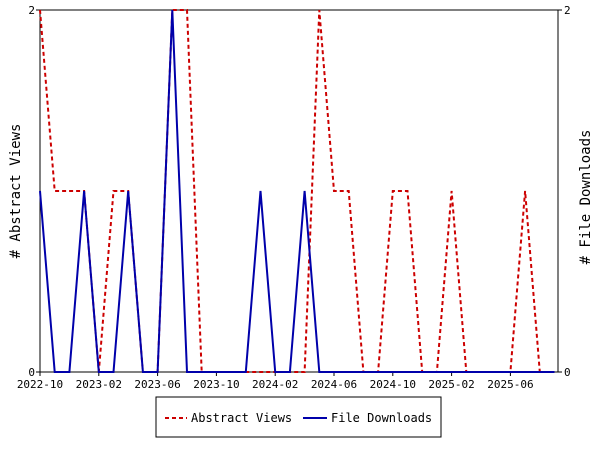 The width and height of the screenshot is (600, 450). Describe the element at coordinates (40, 384) in the screenshot. I see `x-tick-label: 2022-10` at that location.